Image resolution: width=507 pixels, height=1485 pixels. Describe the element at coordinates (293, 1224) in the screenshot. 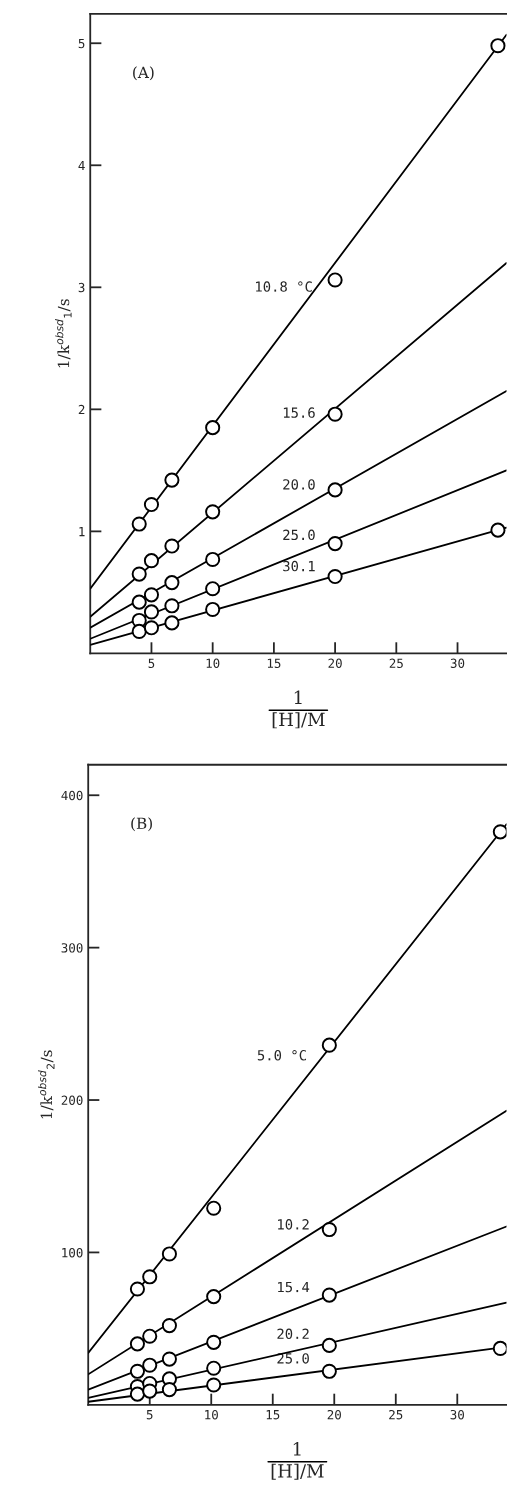

I see `series-label: 10.2` at that location.